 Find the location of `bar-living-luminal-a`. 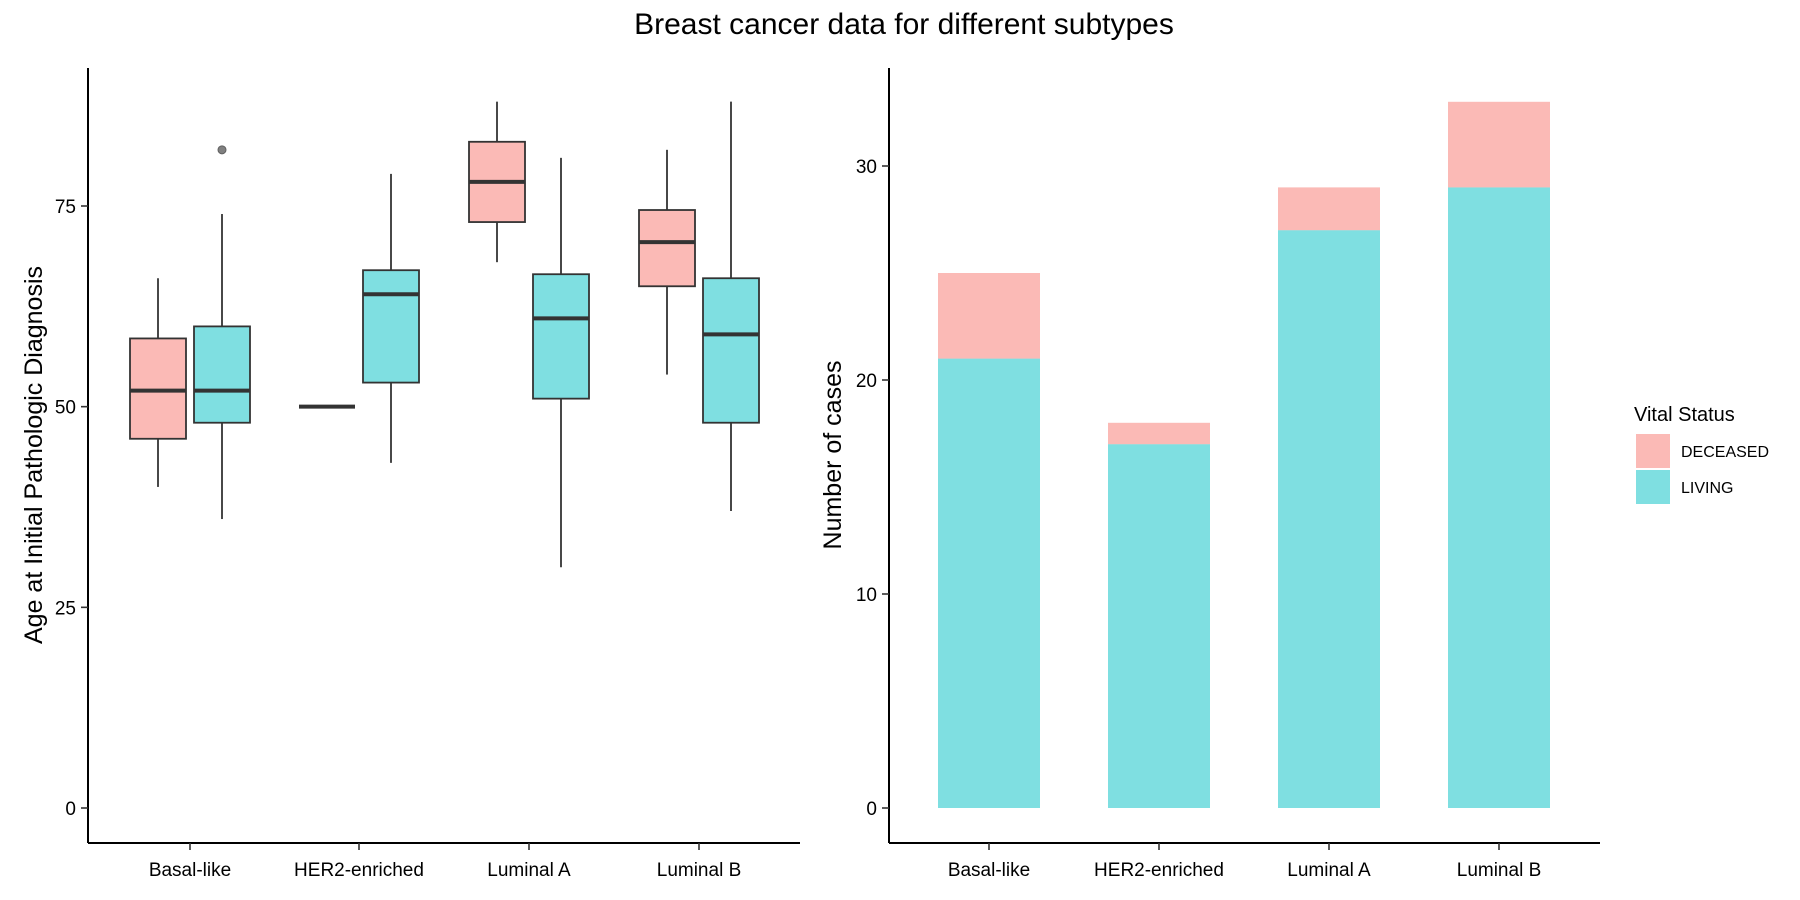

bar-living-luminal-a is located at coordinates (1329, 519).